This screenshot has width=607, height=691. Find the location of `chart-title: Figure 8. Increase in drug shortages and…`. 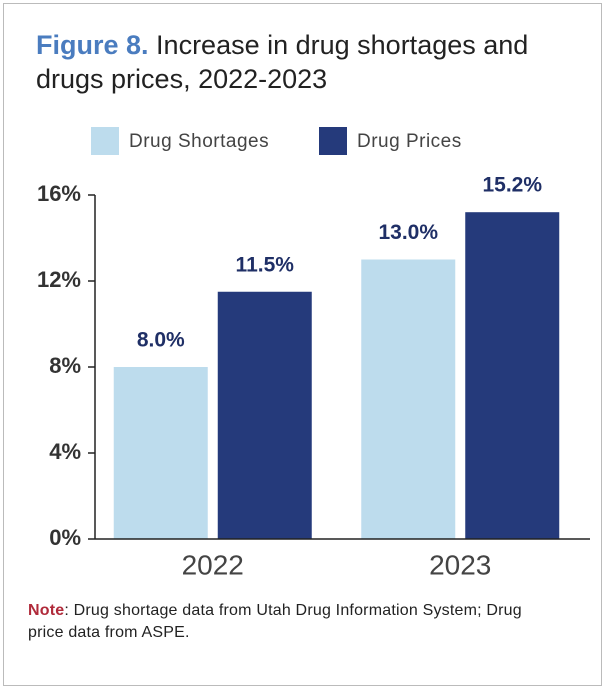

chart-title: Figure 8. Increase in drug shortages and… is located at coordinates (286, 62).